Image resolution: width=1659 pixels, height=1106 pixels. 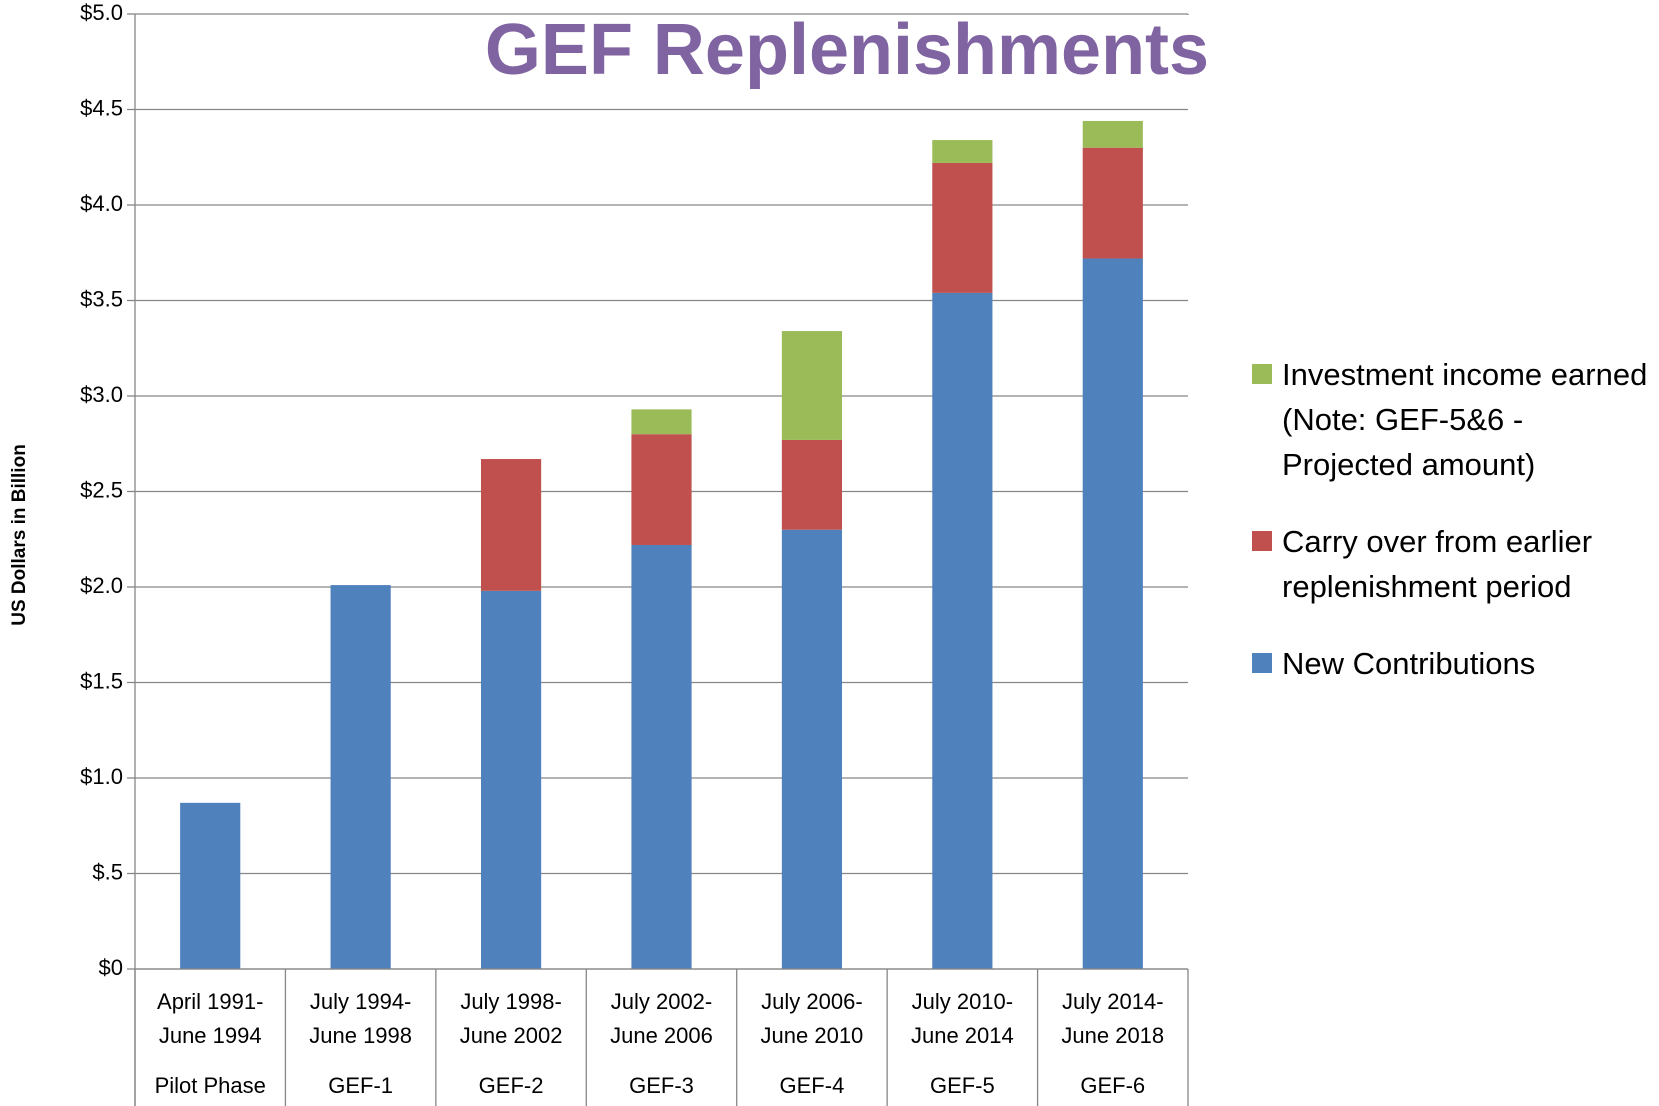 What do you see at coordinates (511, 1001) in the screenshot?
I see `x-period-label: July 1998-` at bounding box center [511, 1001].